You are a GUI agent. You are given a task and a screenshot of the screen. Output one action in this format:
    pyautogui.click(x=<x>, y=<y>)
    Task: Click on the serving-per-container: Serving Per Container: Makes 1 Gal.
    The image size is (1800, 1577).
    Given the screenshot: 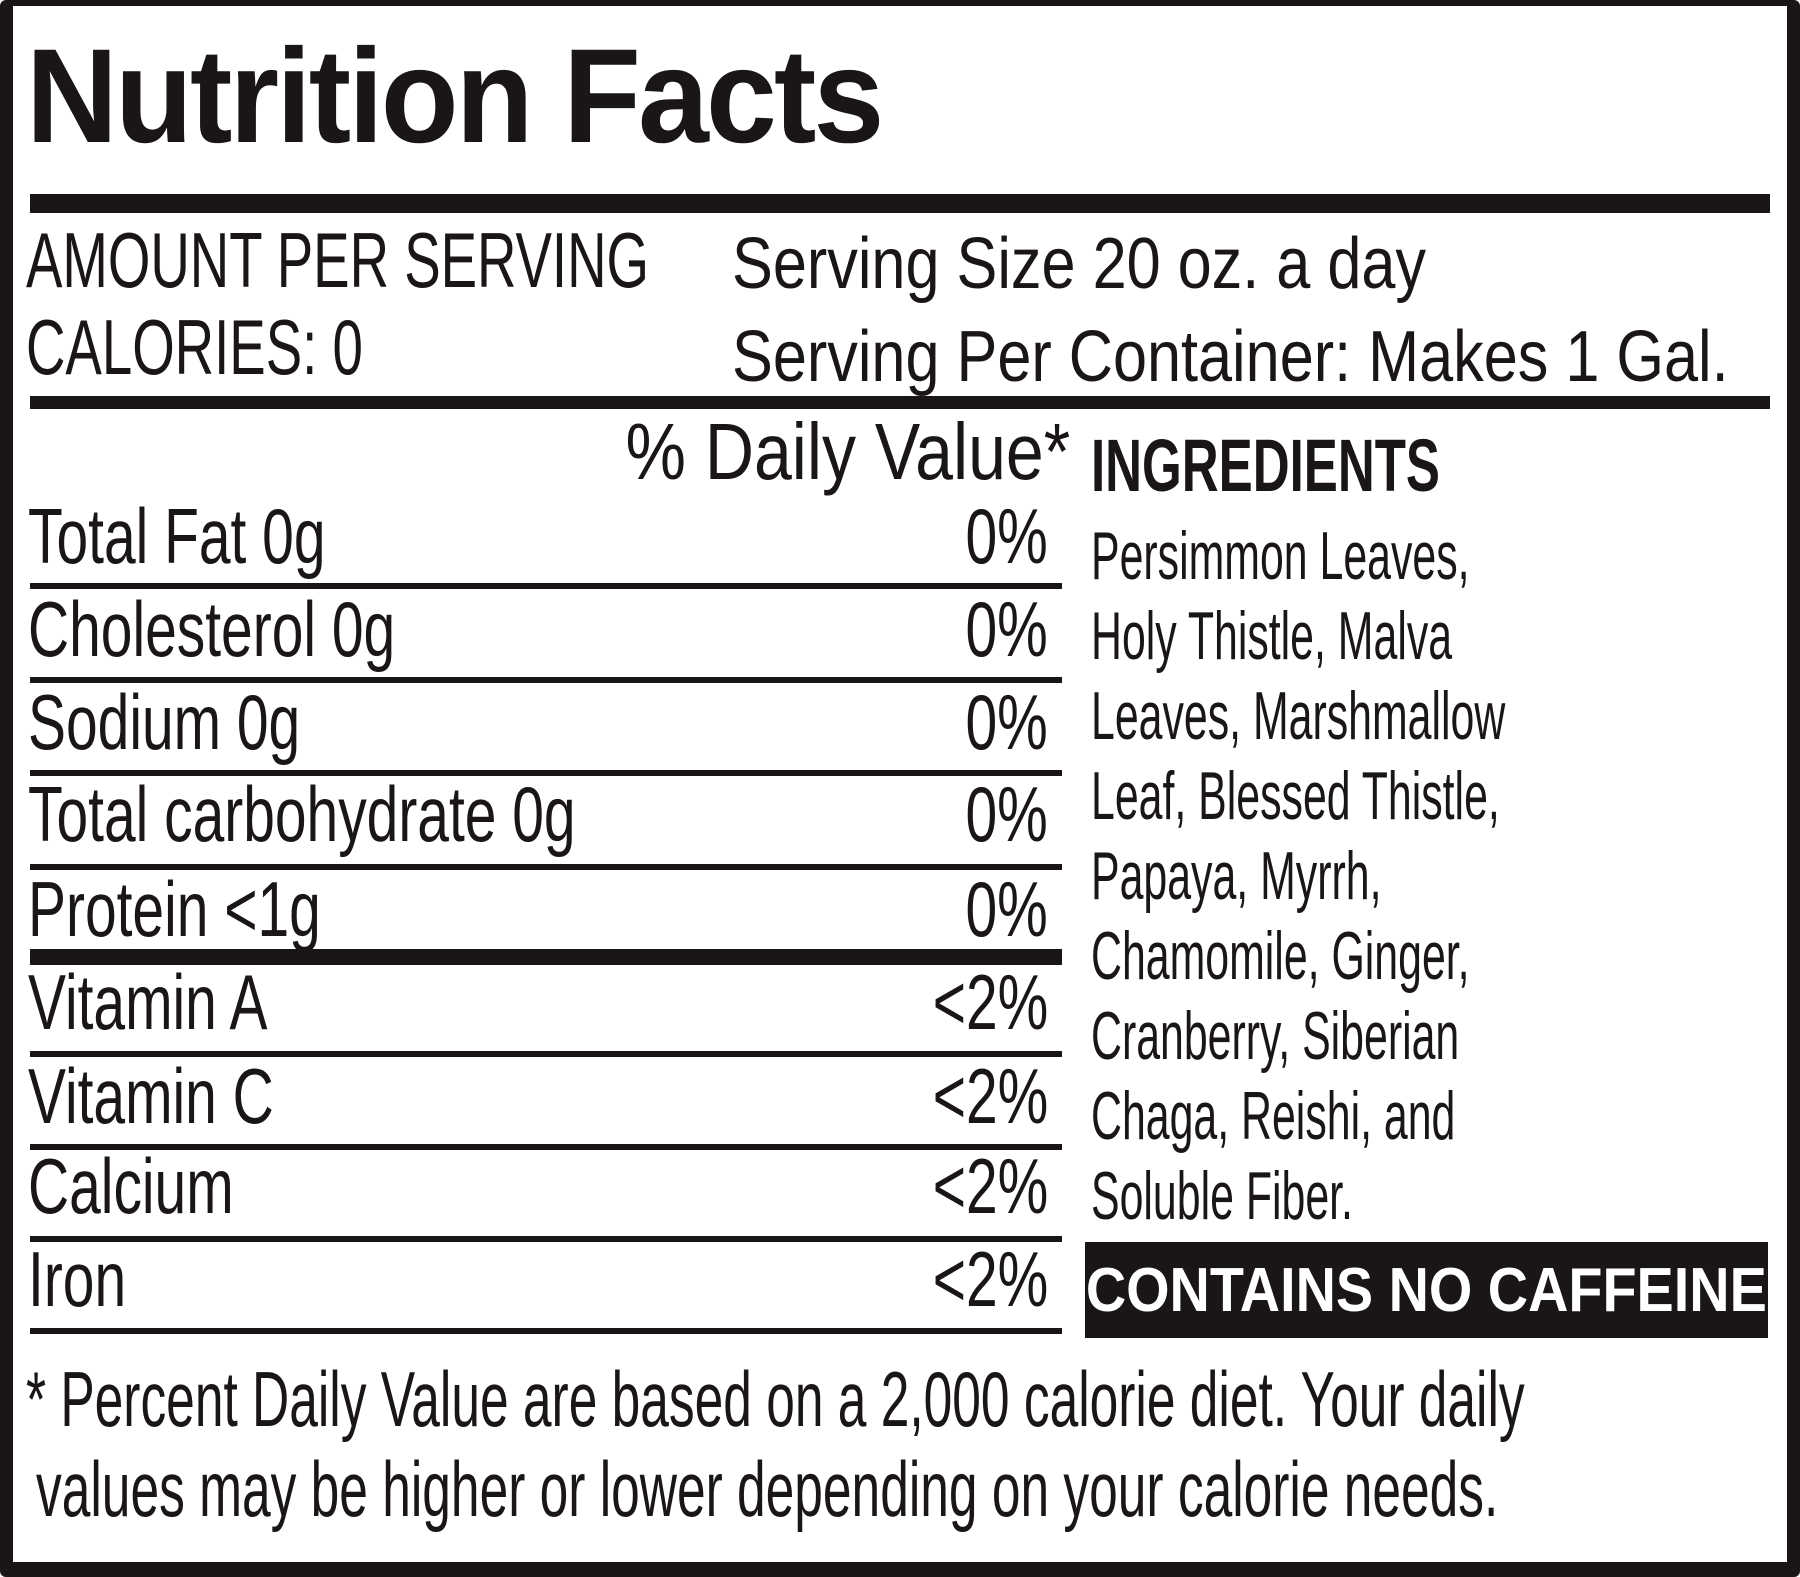 What is the action you would take?
    pyautogui.click(x=1230, y=357)
    